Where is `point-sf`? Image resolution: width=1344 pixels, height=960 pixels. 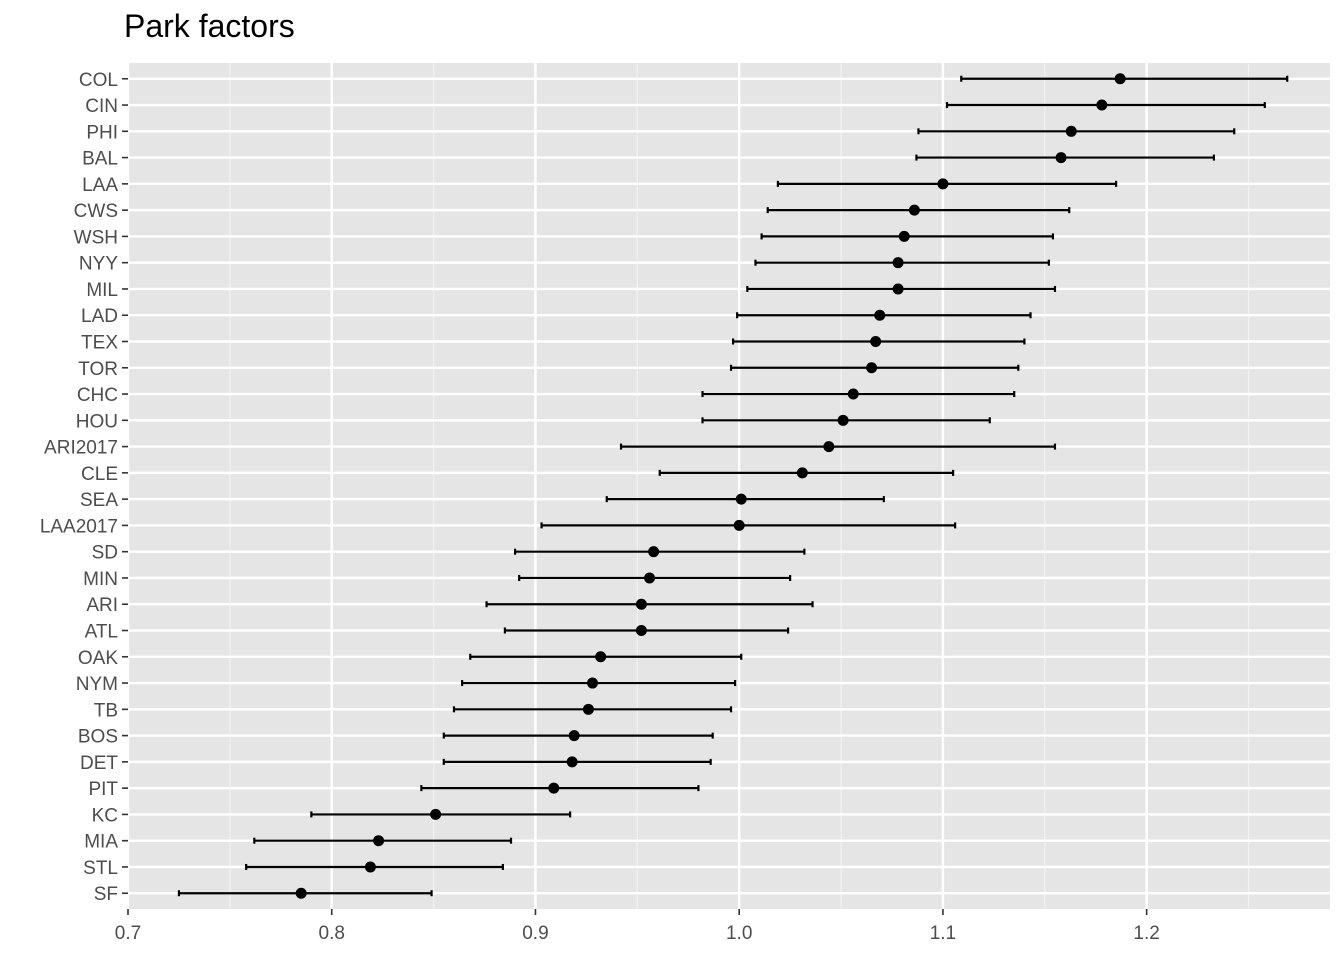
point-sf is located at coordinates (301, 893).